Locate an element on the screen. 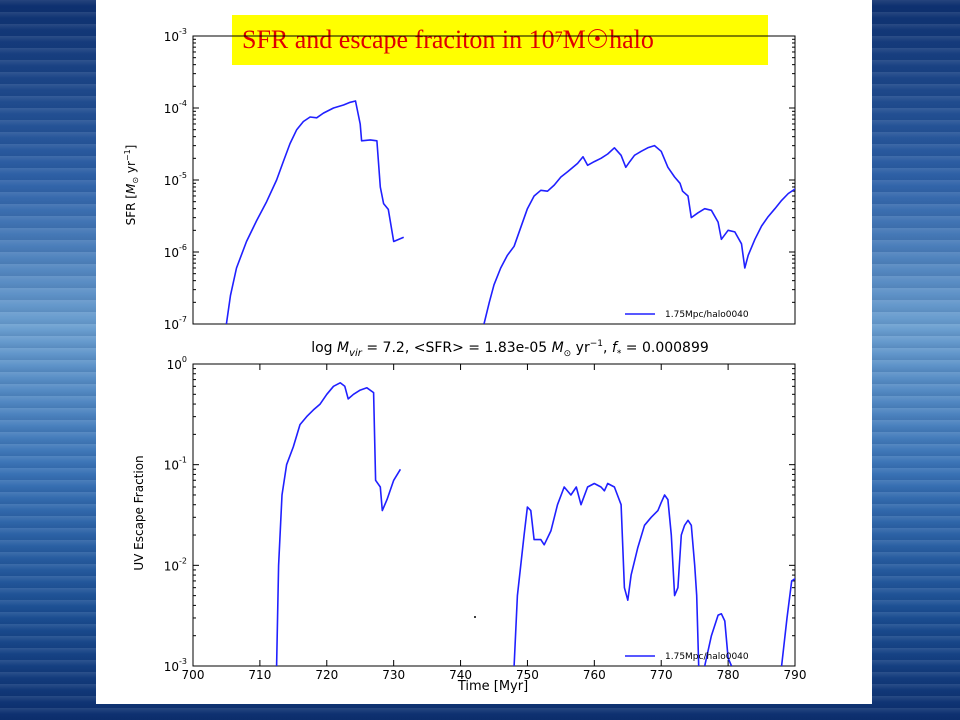  escape-y-axis-label: UV Escape Fraction is located at coordinates (139, 512).